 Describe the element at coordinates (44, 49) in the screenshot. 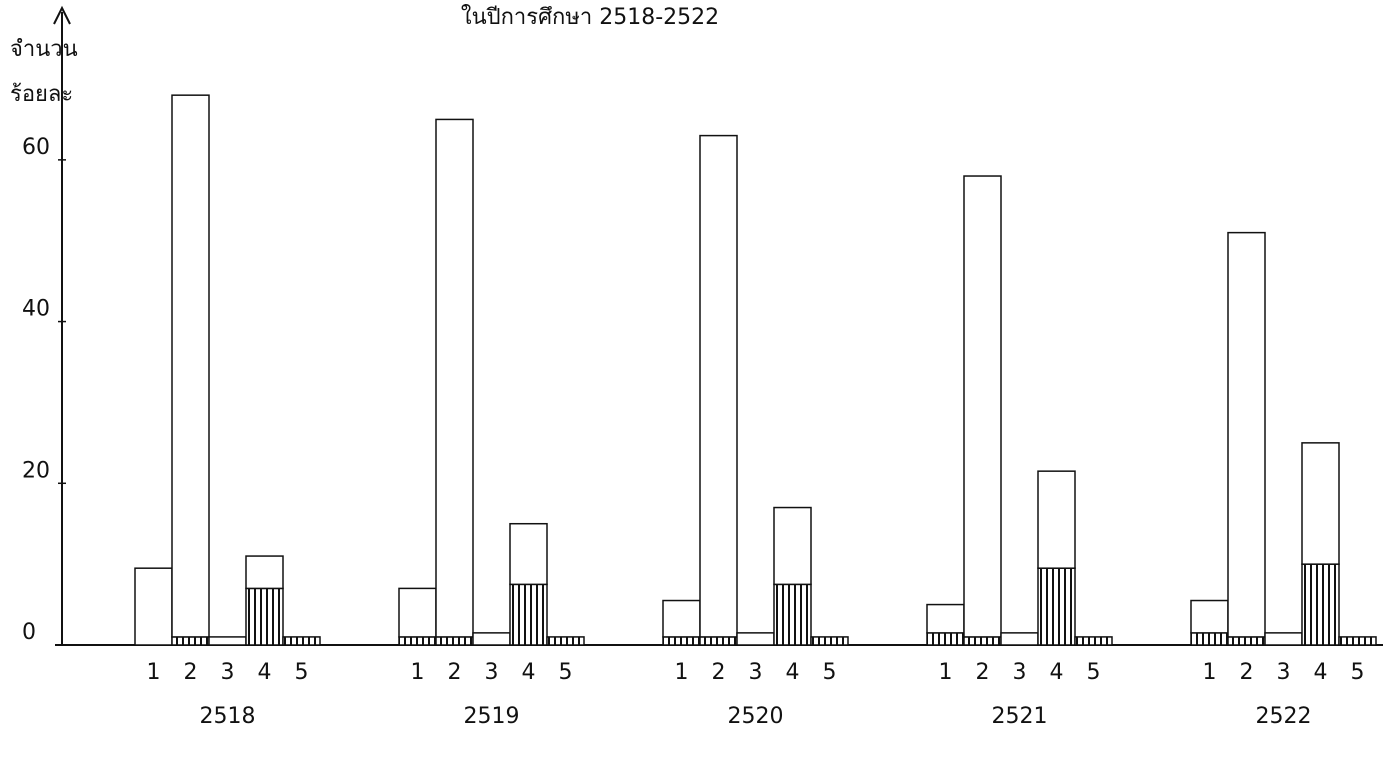

I see `y-axis-label: จำนวน` at that location.